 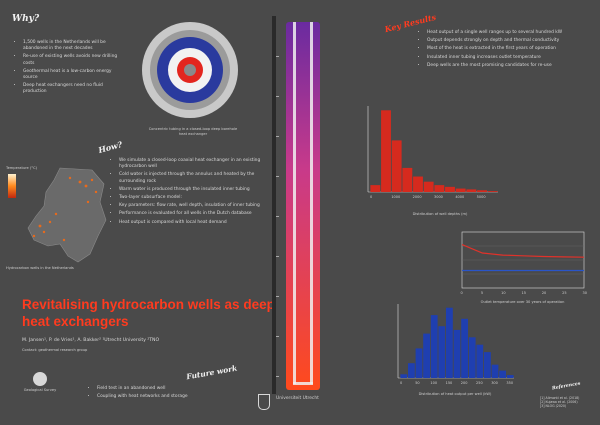 I want to click on x-tick-label: 25, so click(x=564, y=293).